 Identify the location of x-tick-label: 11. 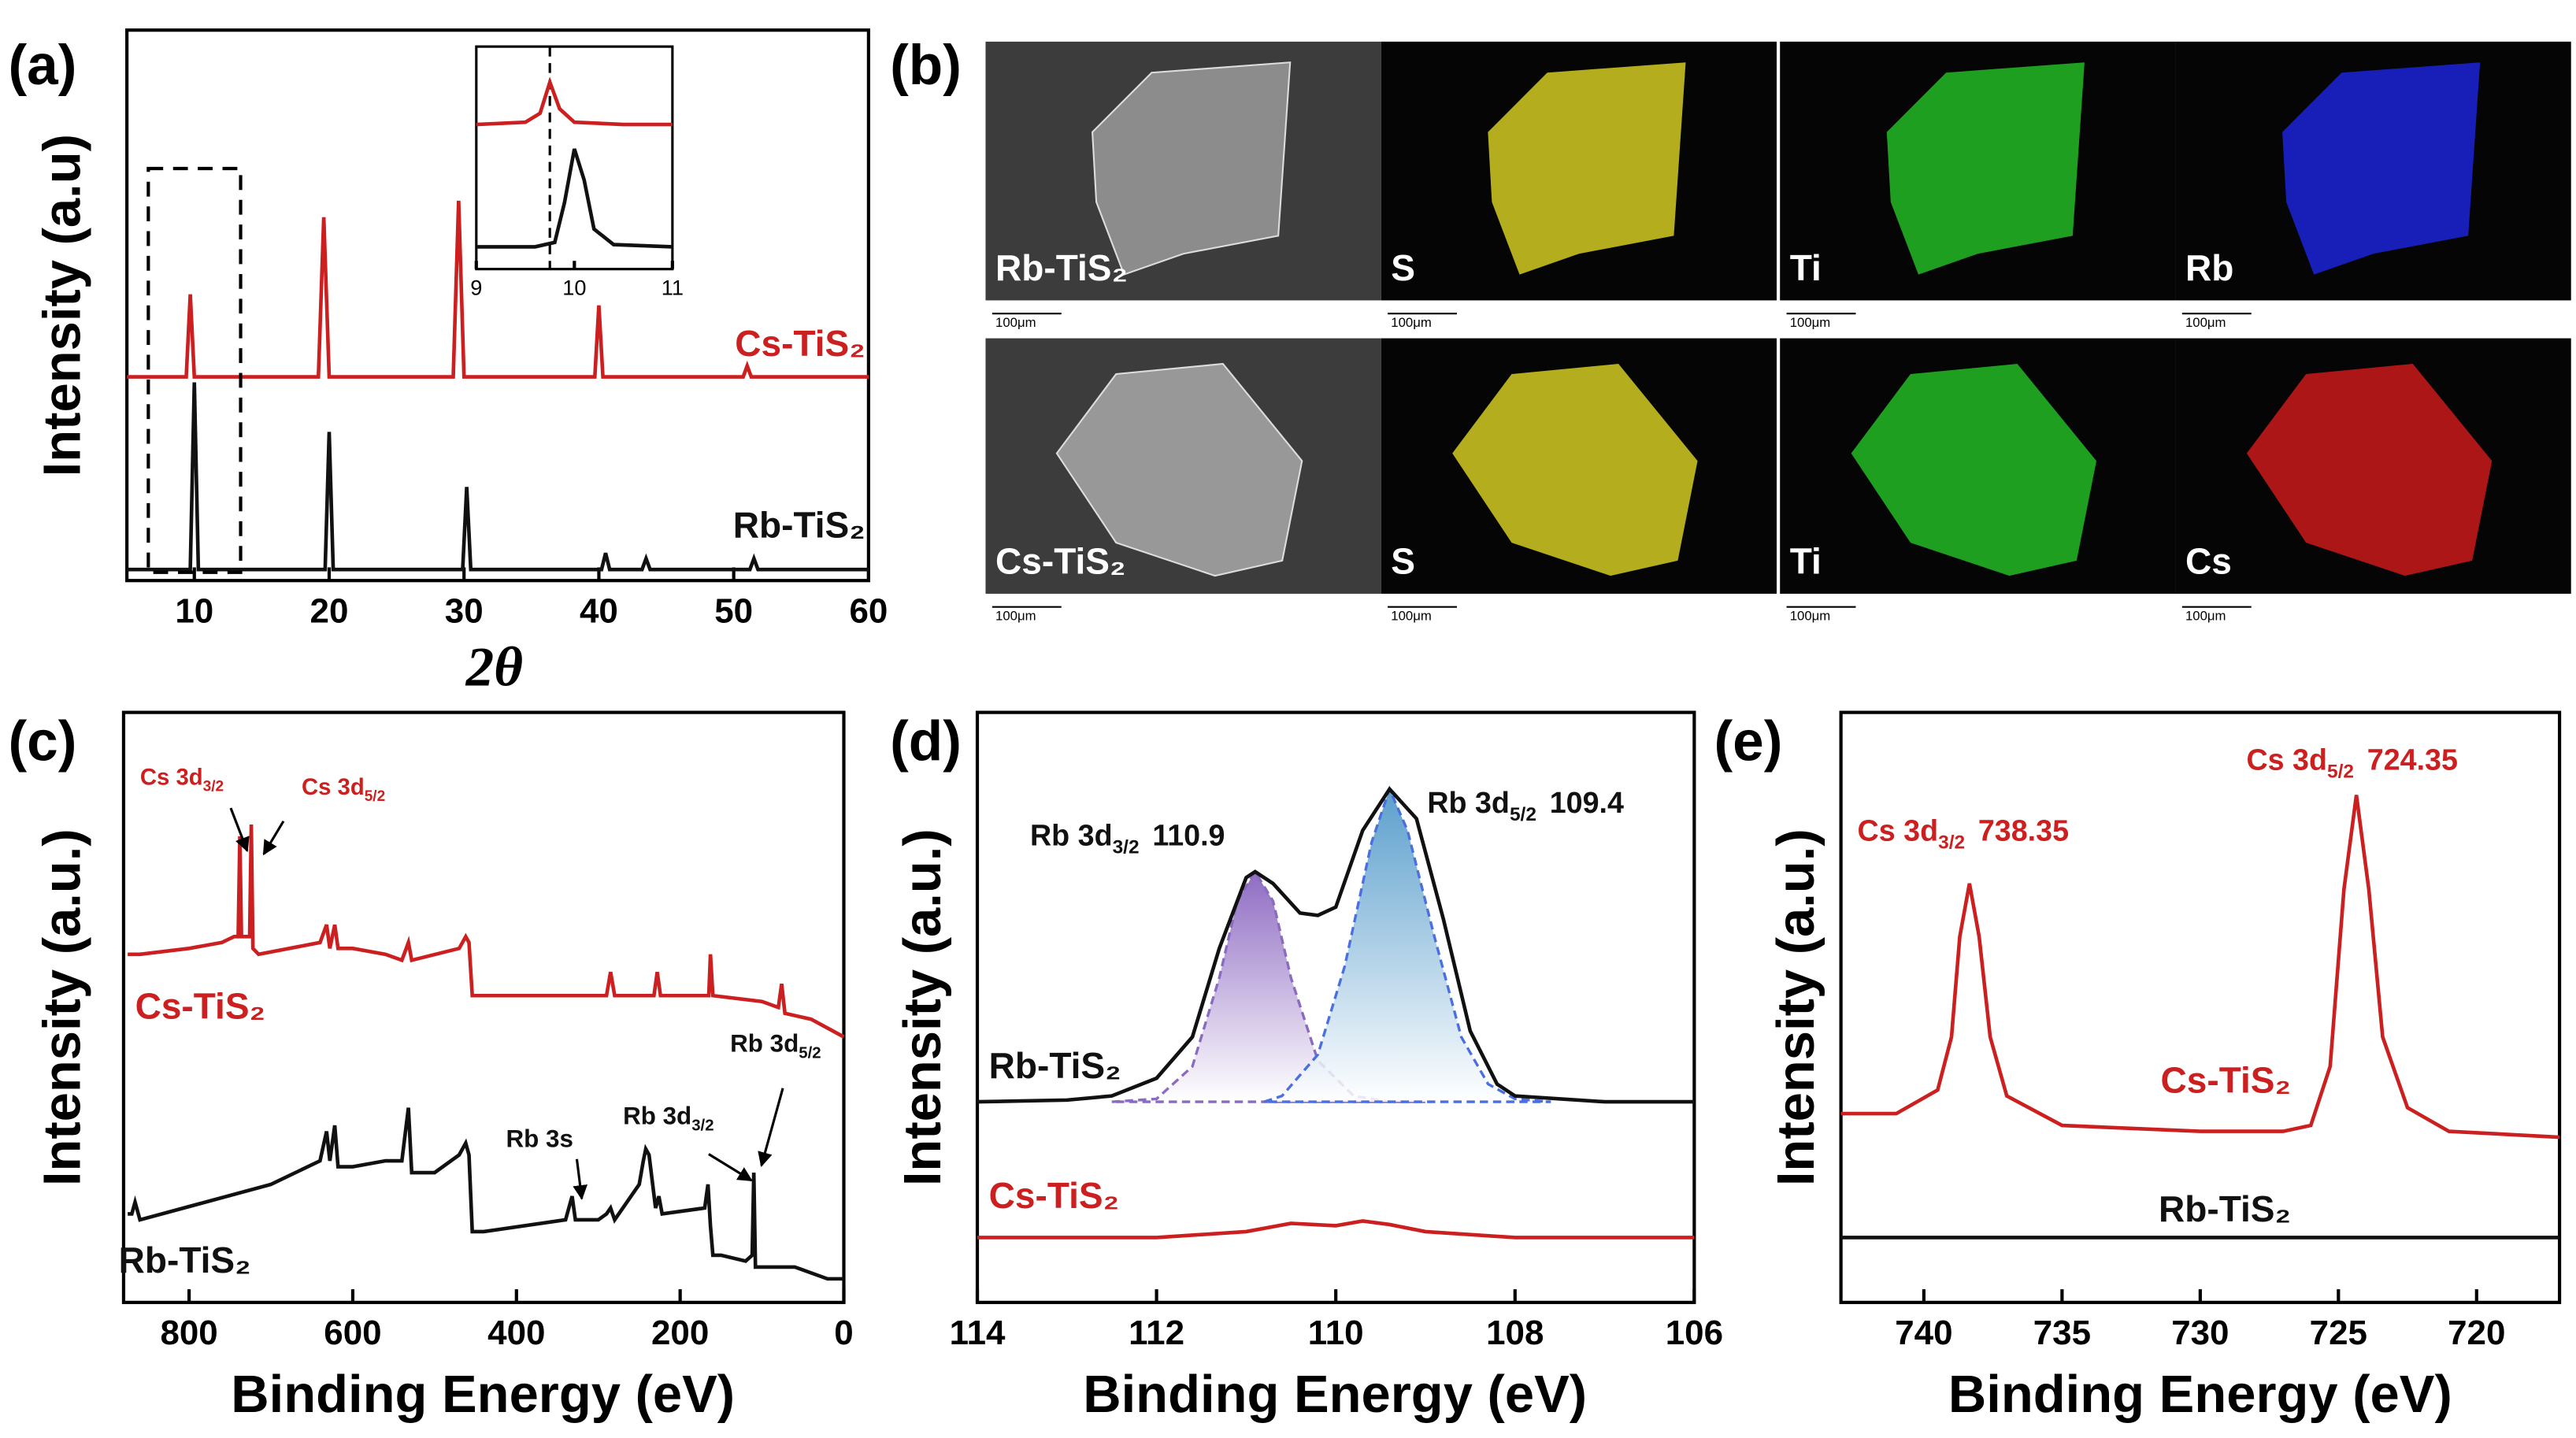
(673, 288).